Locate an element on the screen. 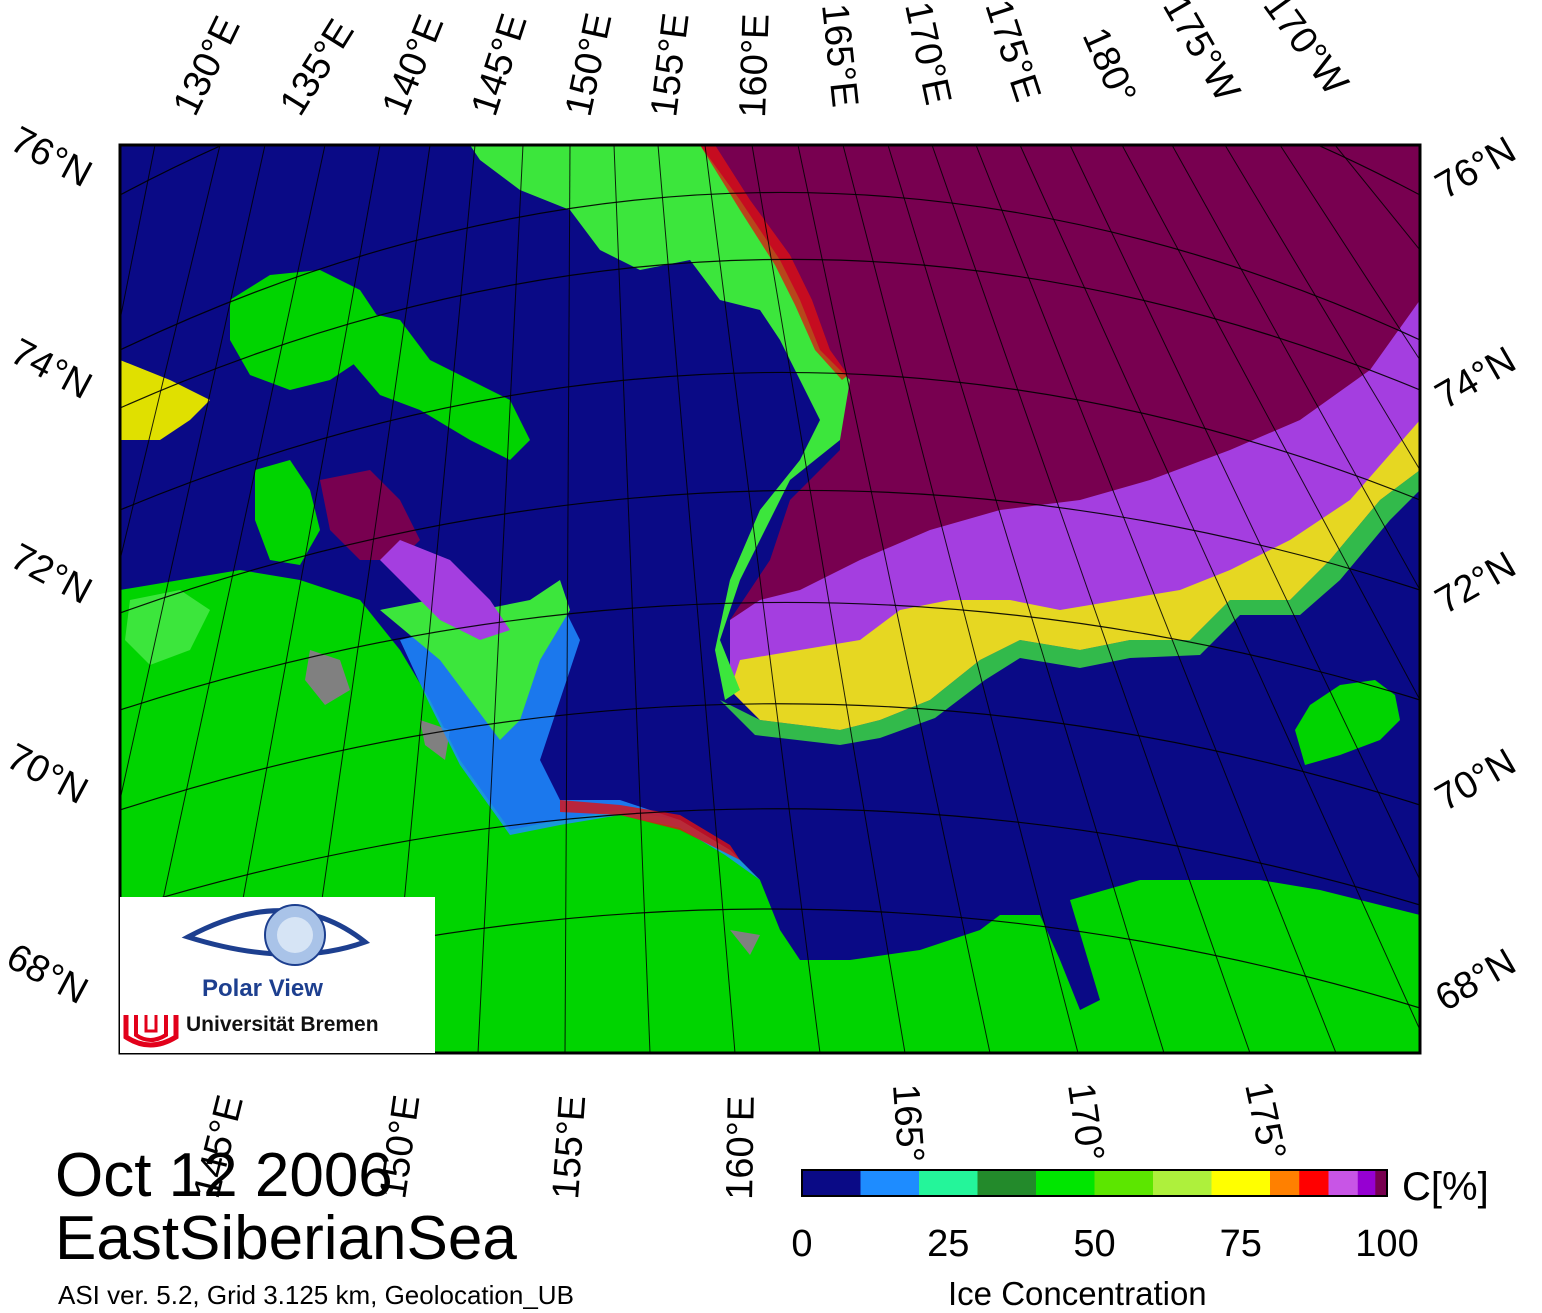 The width and height of the screenshot is (1542, 1313). logo-name: Polar View is located at coordinates (262, 988).